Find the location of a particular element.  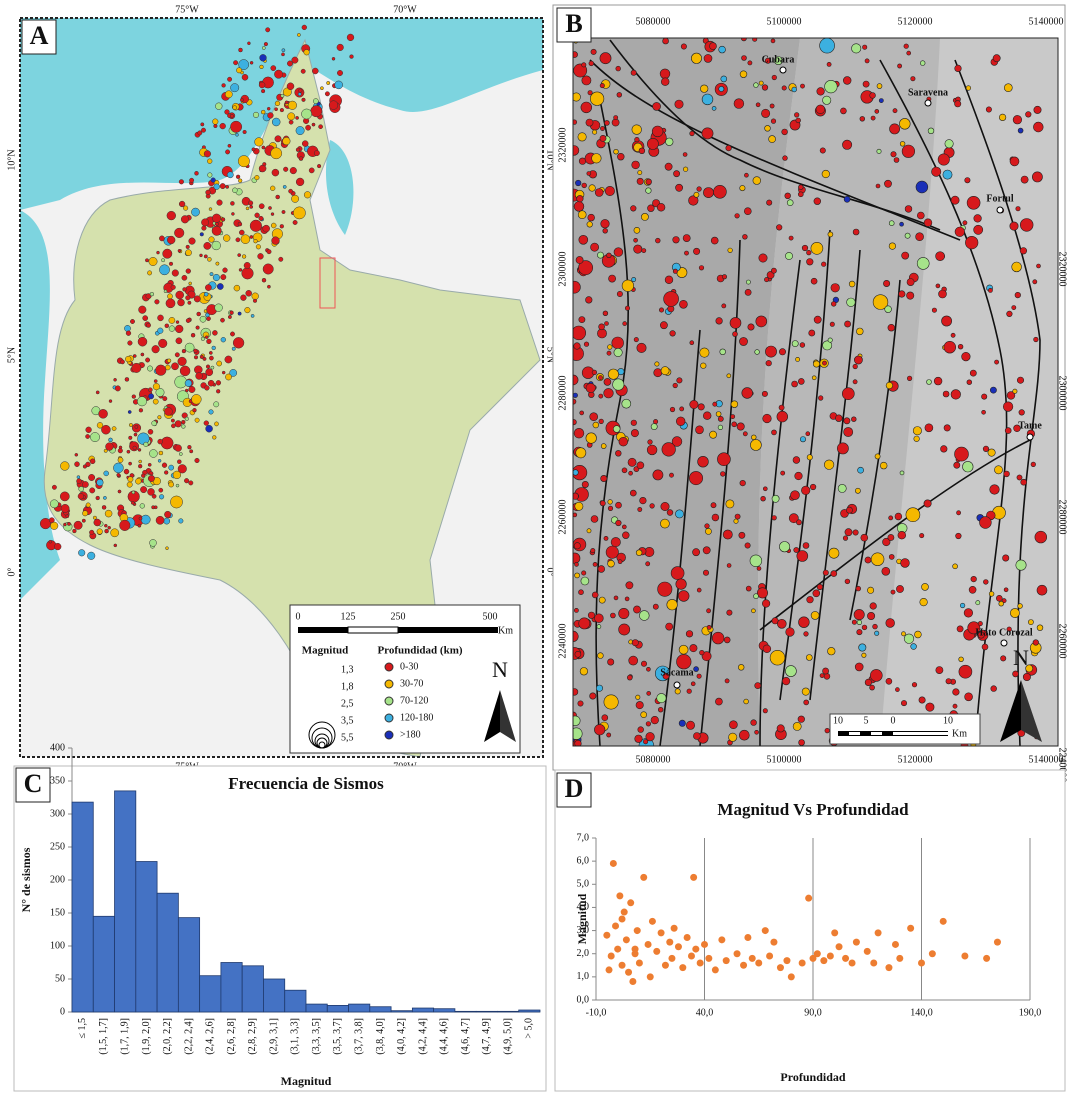

scale-label: 500 is located at coordinates (490, 616).